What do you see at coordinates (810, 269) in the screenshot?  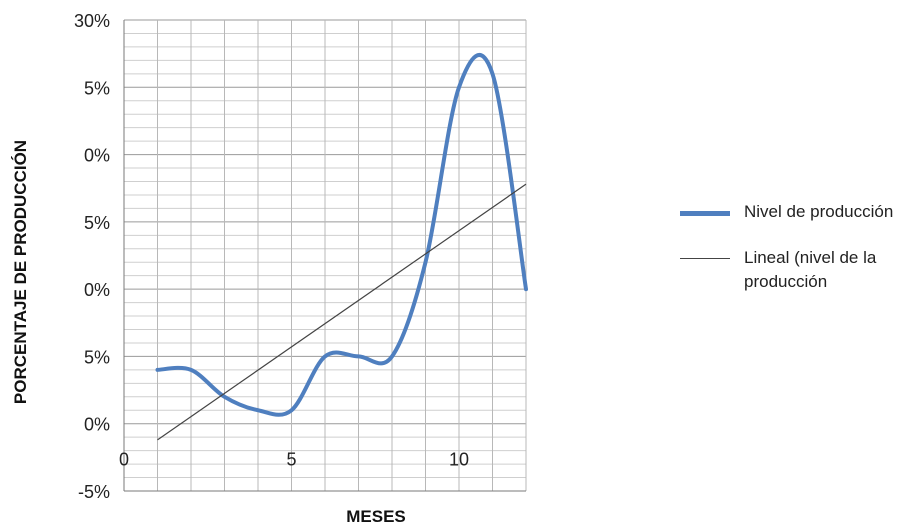 I see `legend-label: Lineal (nivel de la producción` at bounding box center [810, 269].